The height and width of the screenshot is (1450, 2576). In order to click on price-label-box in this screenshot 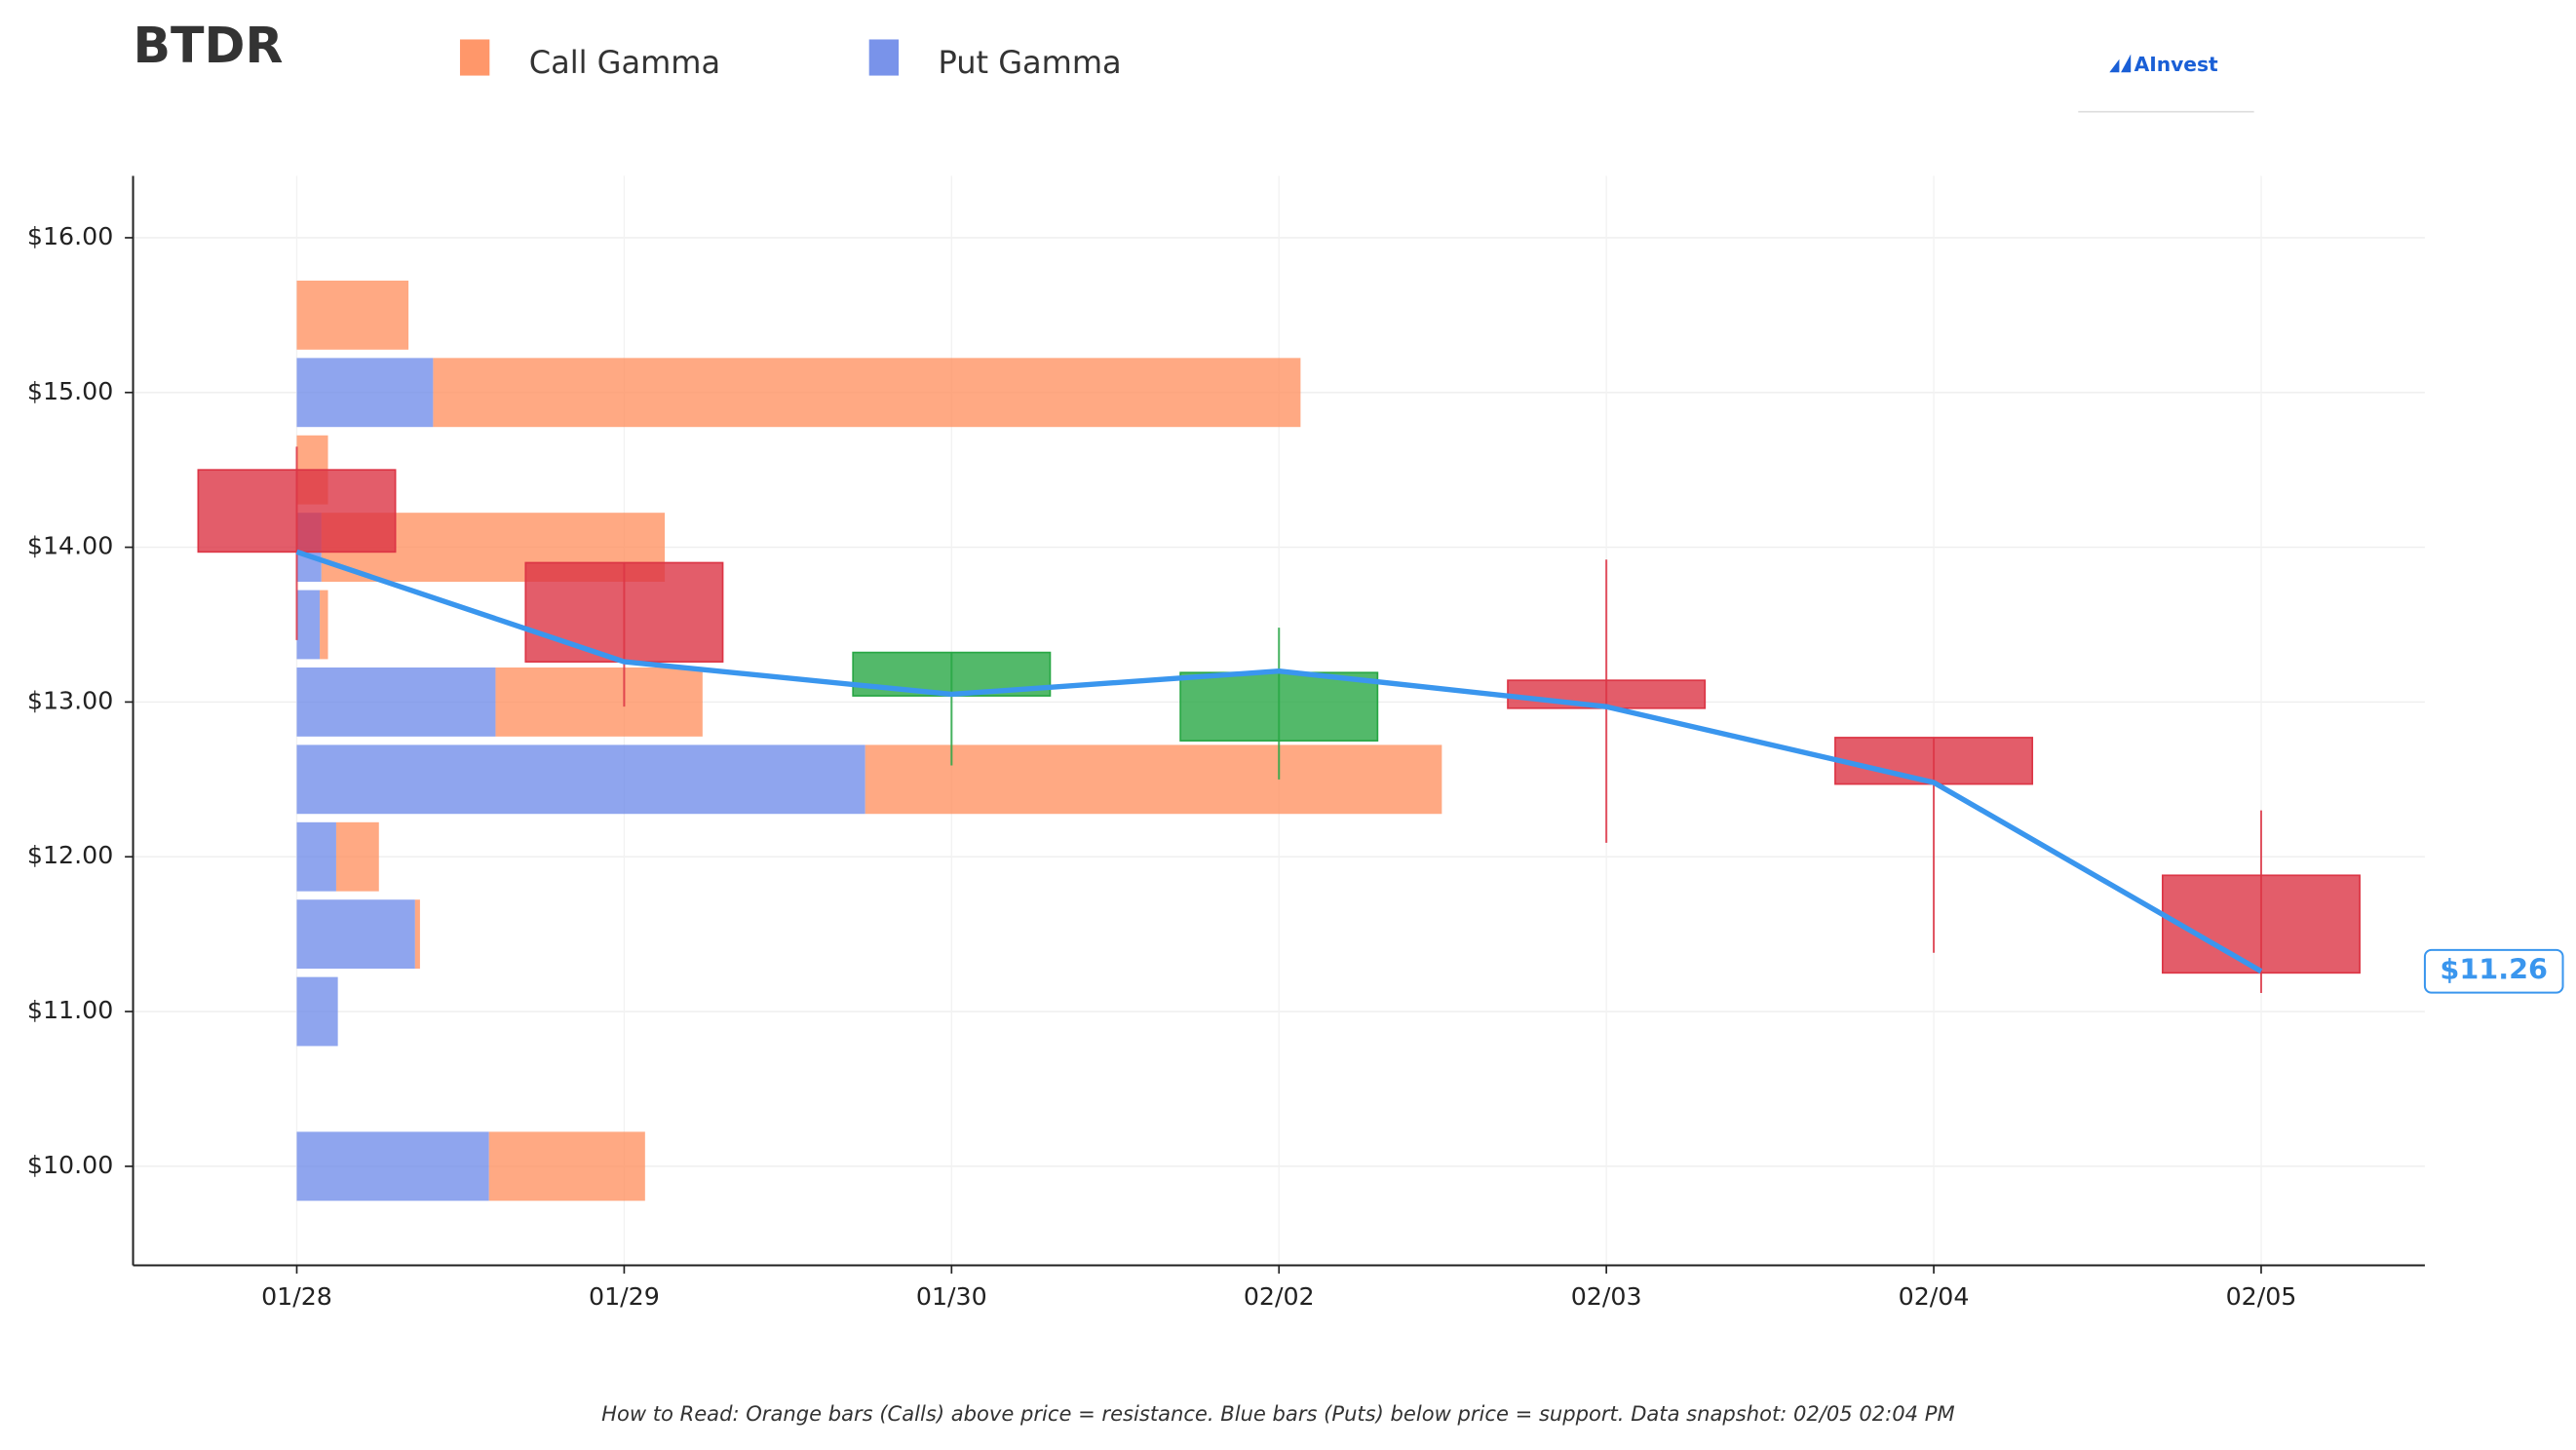, I will do `click(2493, 971)`.